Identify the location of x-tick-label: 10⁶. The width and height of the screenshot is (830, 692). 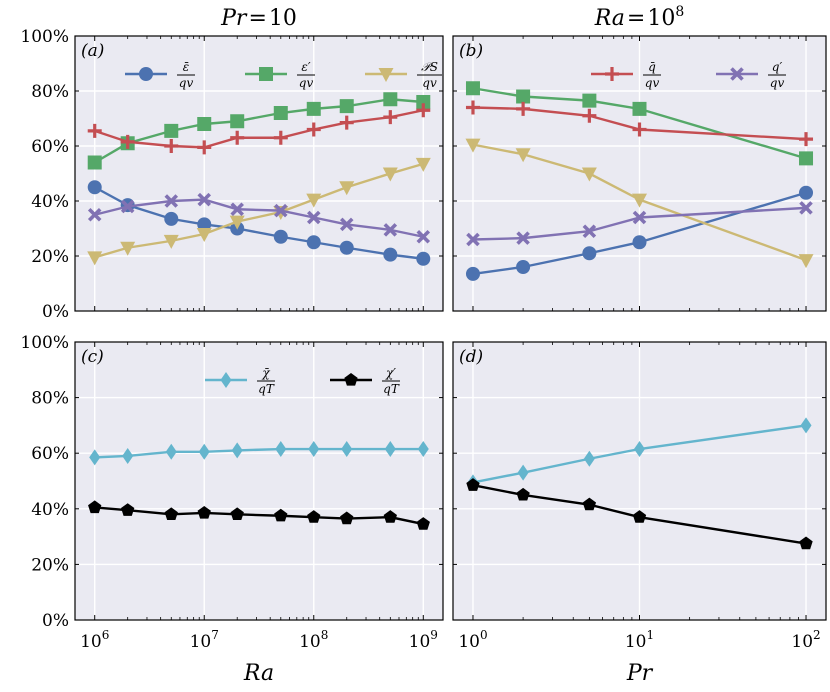
(94, 640).